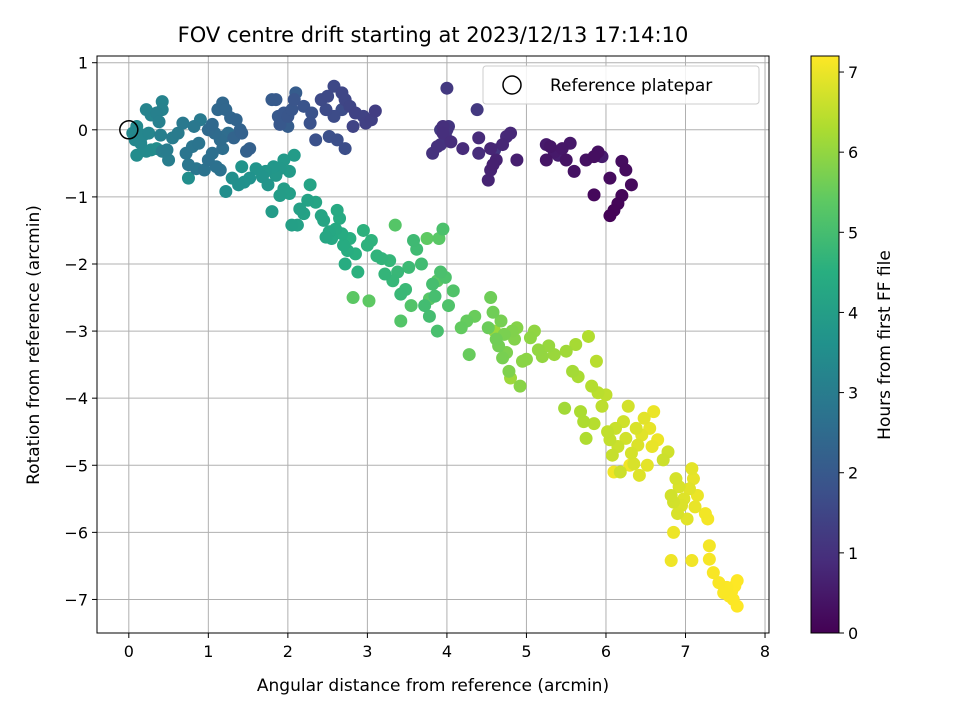  Describe the element at coordinates (76, 264) in the screenshot. I see `y-tick-label: −2` at that location.